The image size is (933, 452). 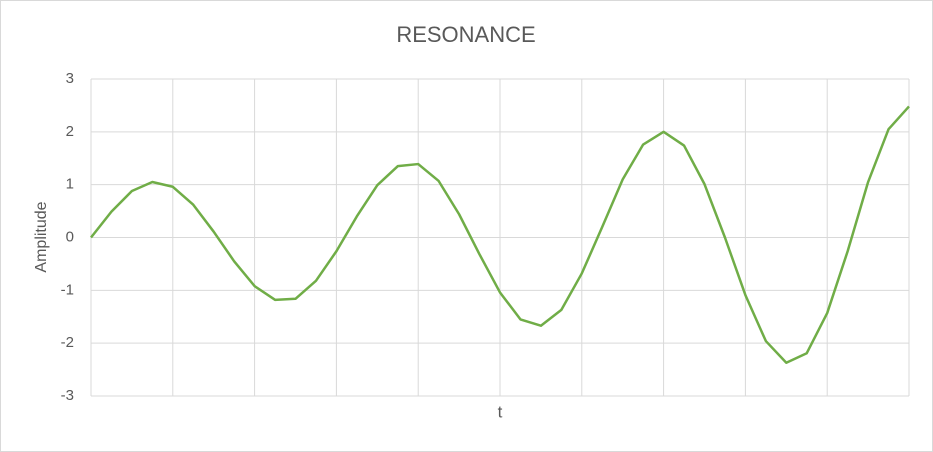 What do you see at coordinates (70, 78) in the screenshot?
I see `y-tick-label: 3` at bounding box center [70, 78].